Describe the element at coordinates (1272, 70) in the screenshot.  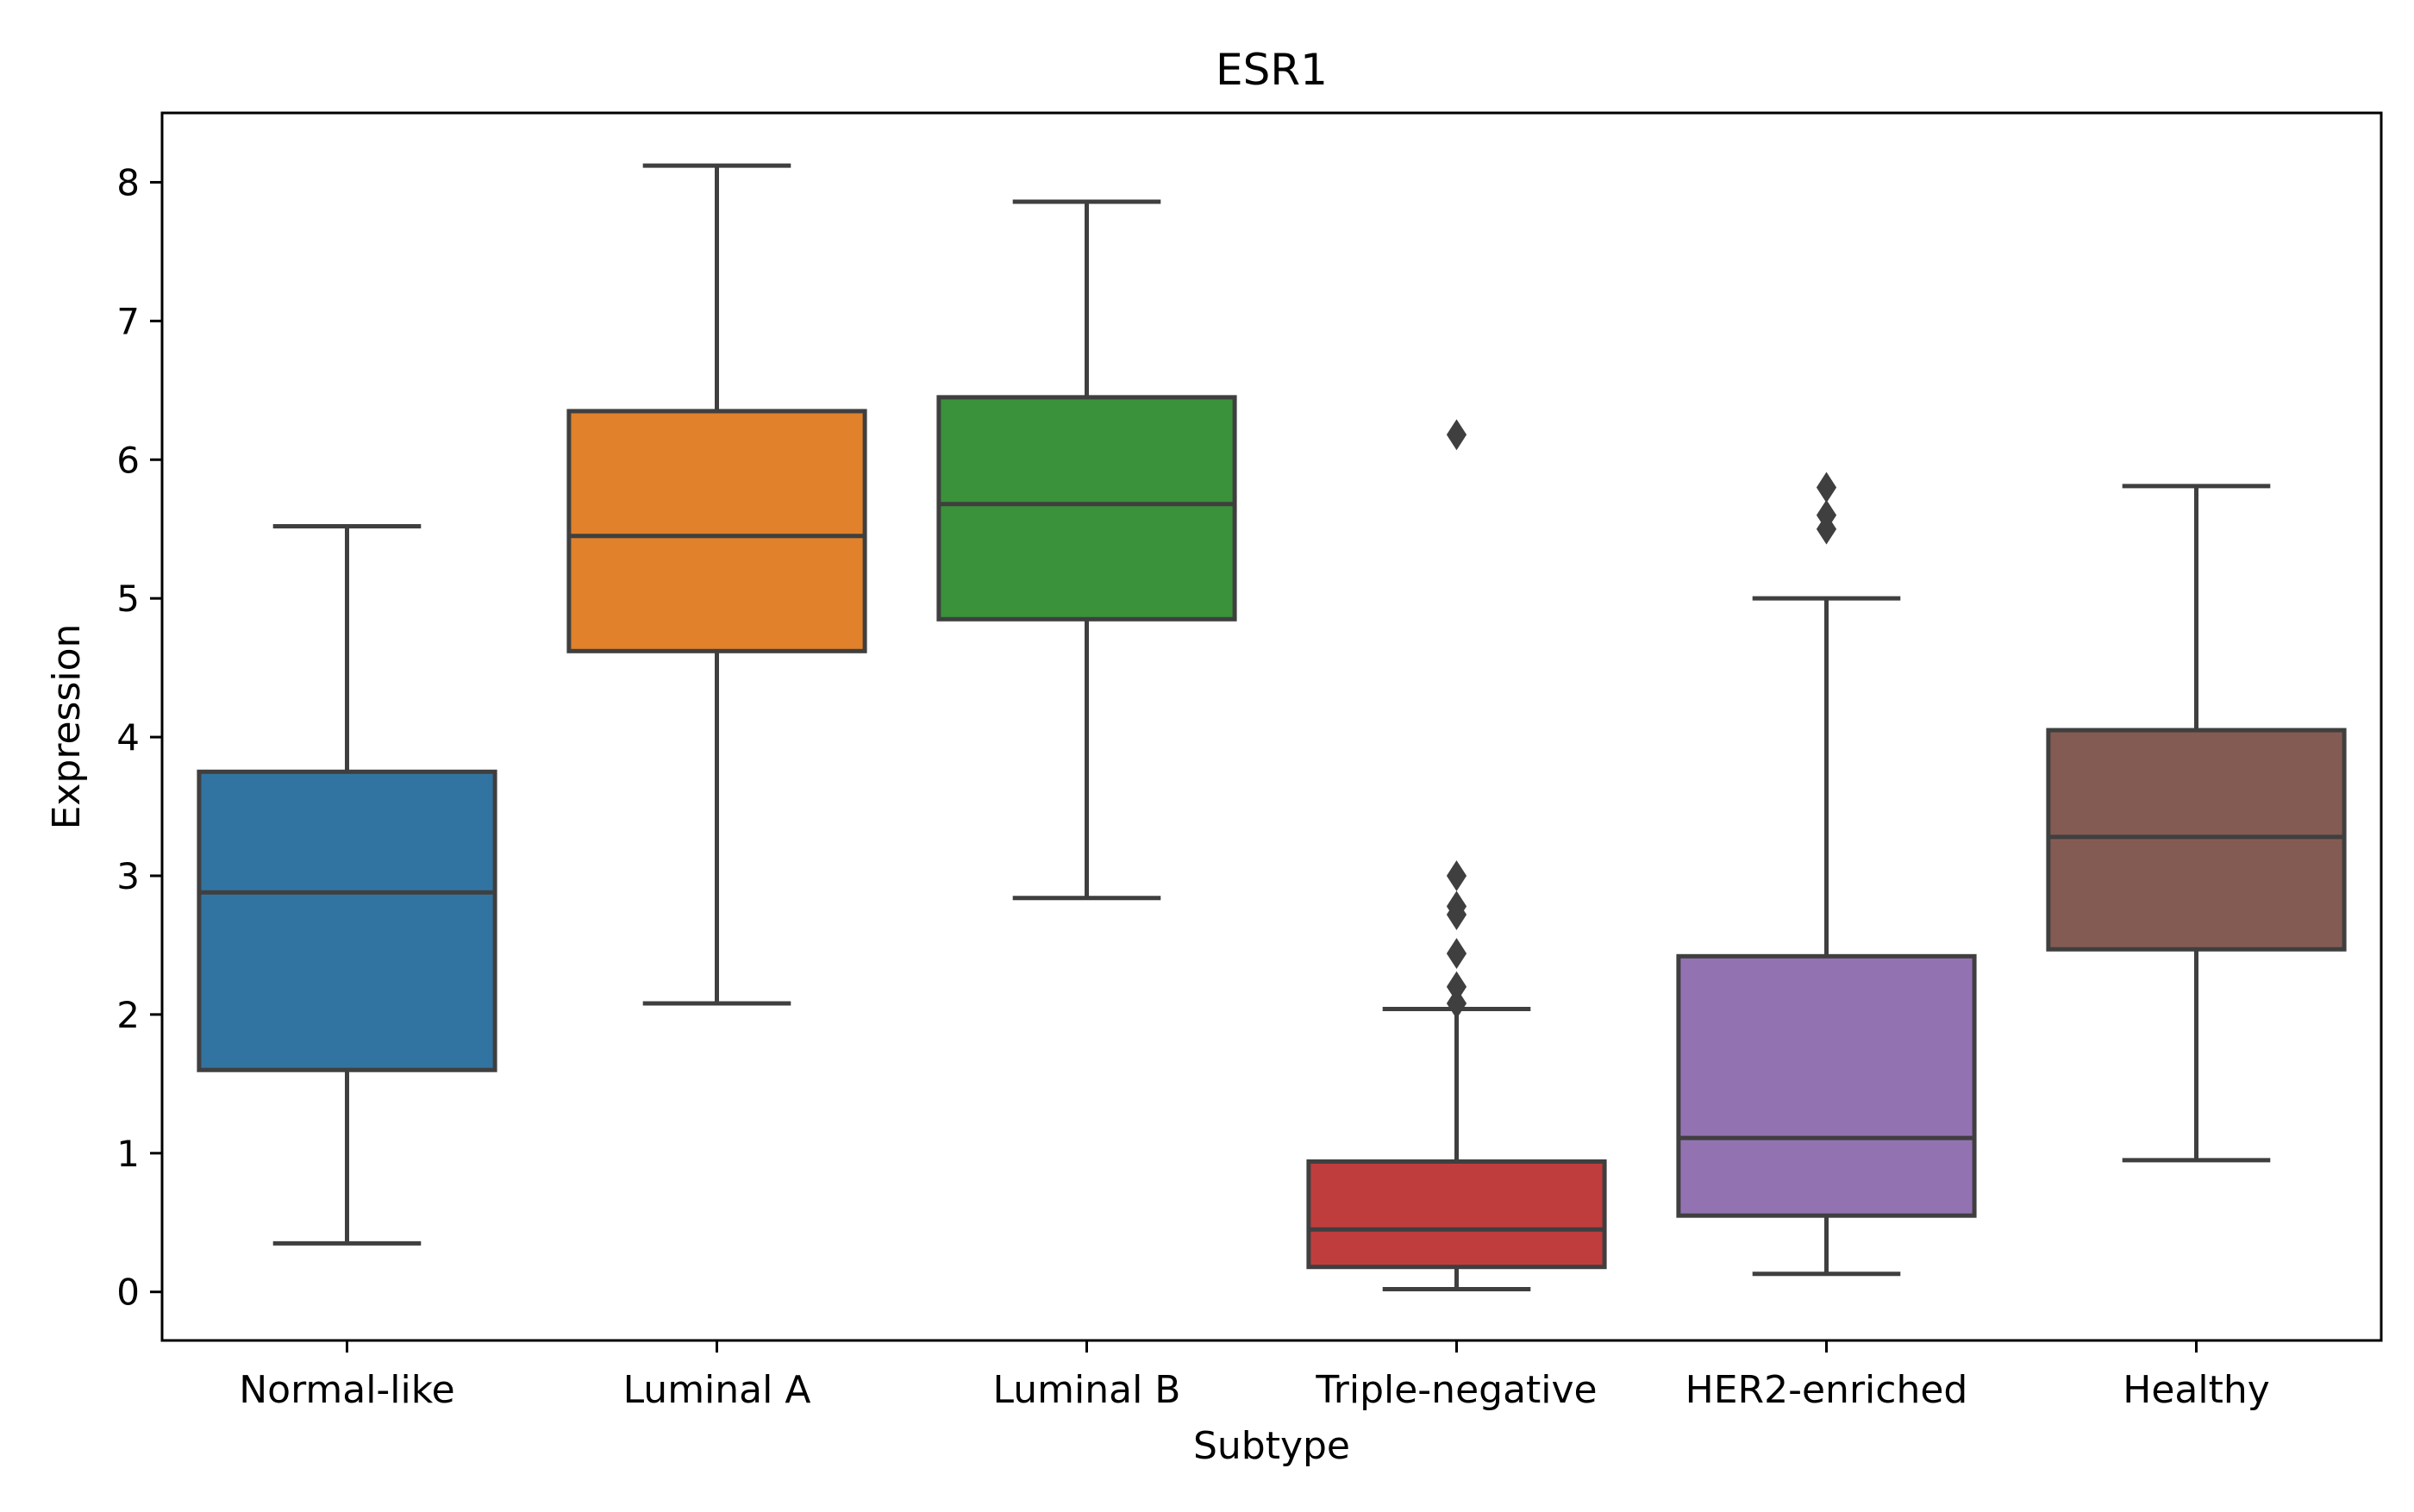
I see `chart-title: ESR1` at that location.